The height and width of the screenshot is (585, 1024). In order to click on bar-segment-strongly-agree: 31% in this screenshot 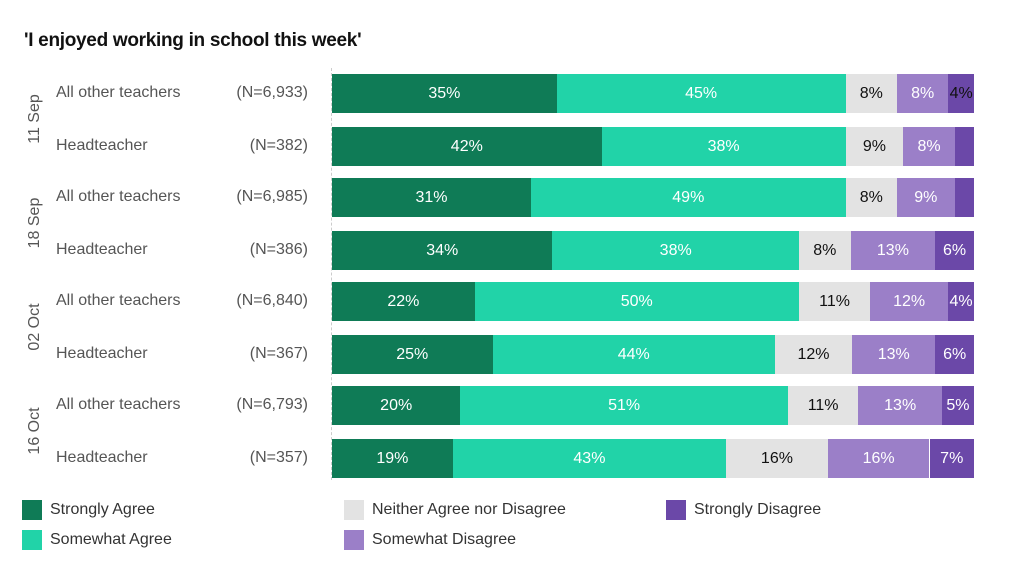, I will do `click(432, 197)`.